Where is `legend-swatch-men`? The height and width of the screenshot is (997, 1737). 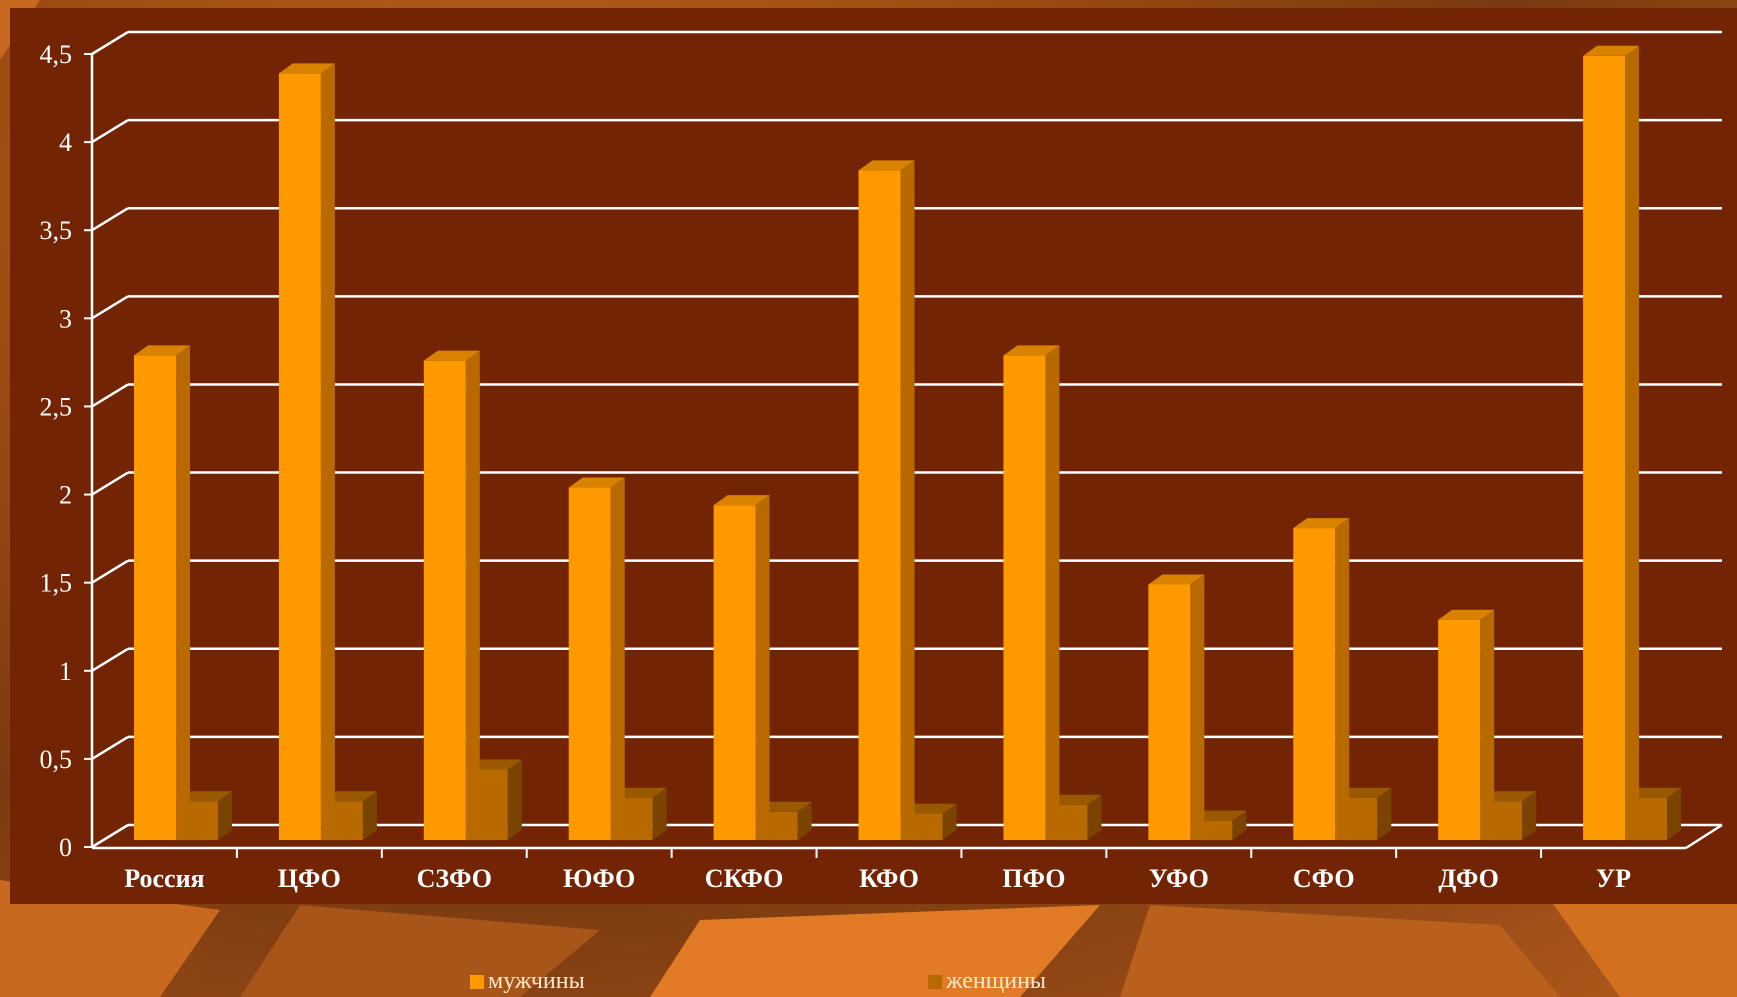
legend-swatch-men is located at coordinates (477, 981).